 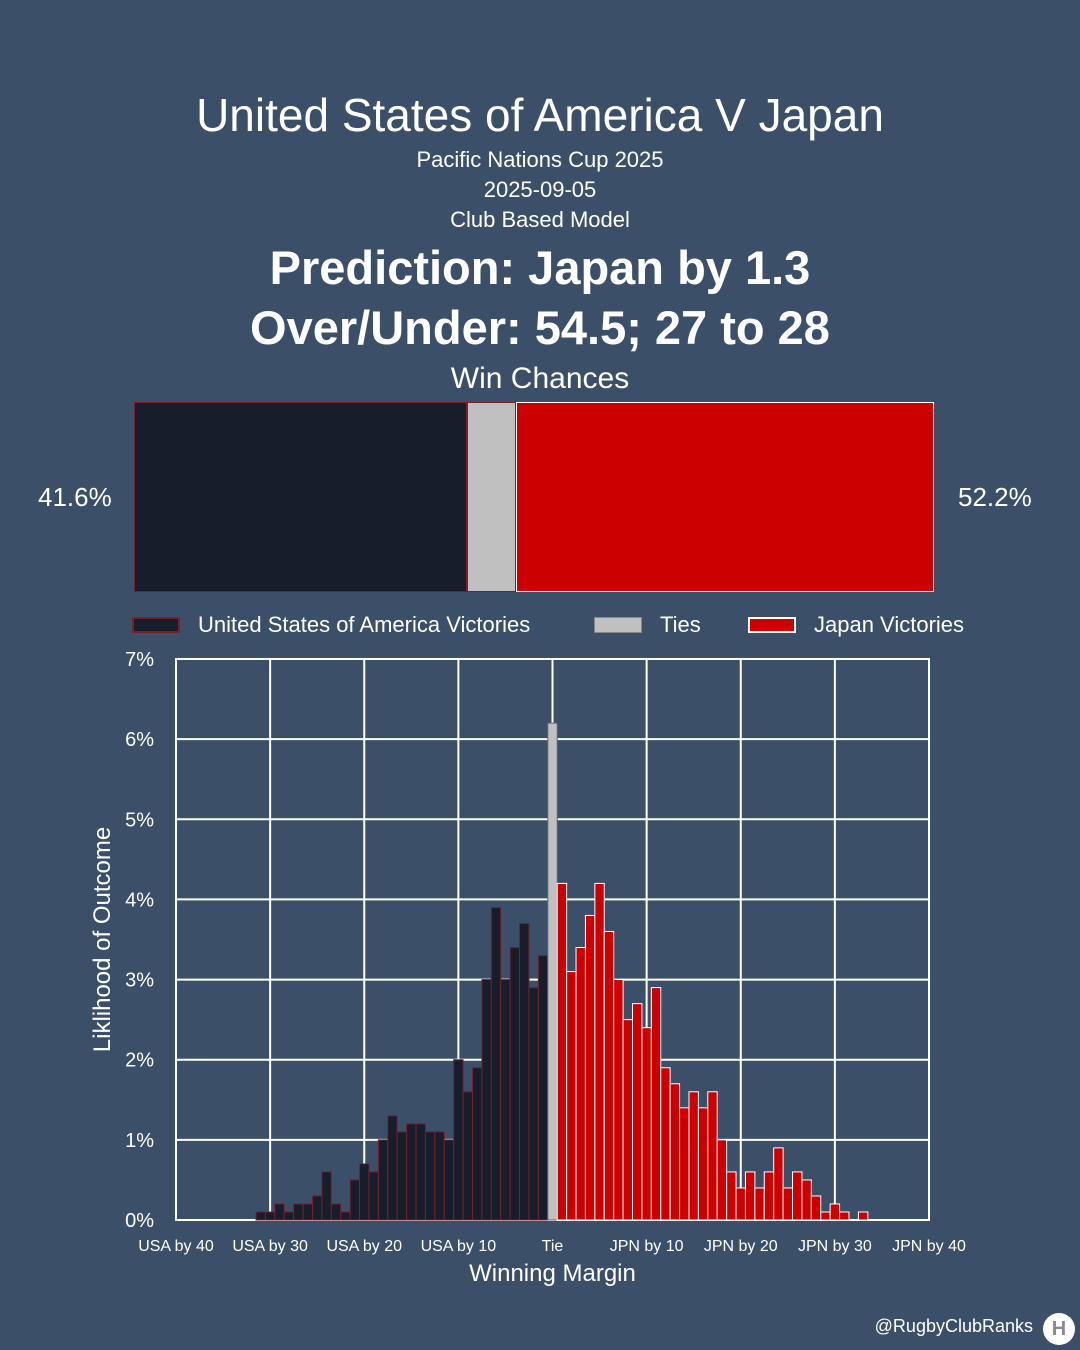 I want to click on legend-item-jpn: Japan Victories, so click(x=856, y=625).